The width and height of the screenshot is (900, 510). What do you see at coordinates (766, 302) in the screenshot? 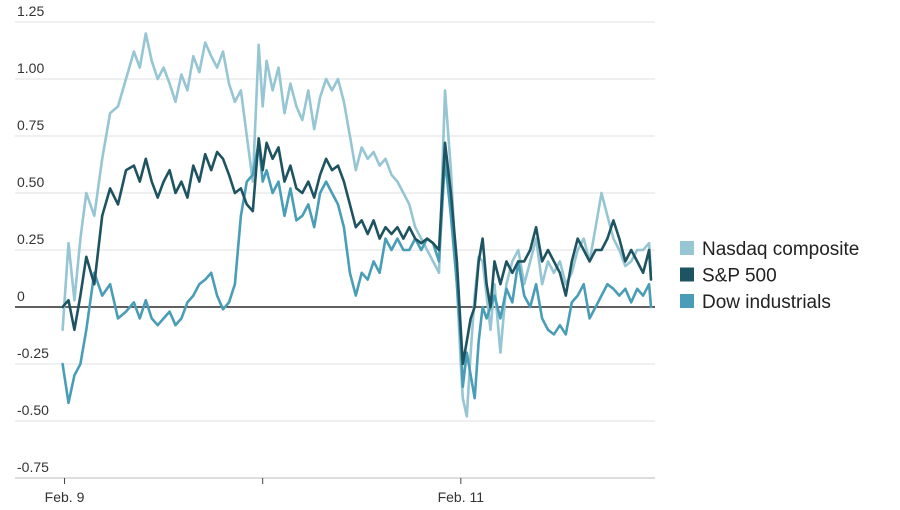
I see `legend-label-dow-industrials: Dow industrials` at bounding box center [766, 302].